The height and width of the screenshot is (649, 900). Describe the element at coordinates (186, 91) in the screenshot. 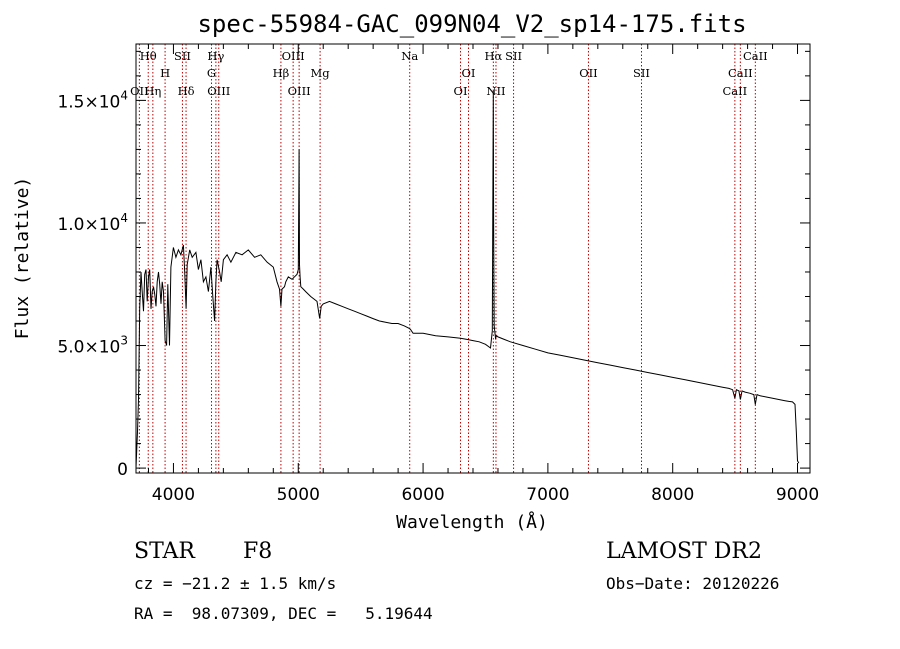

I see `line-marker-label: Hδ` at that location.